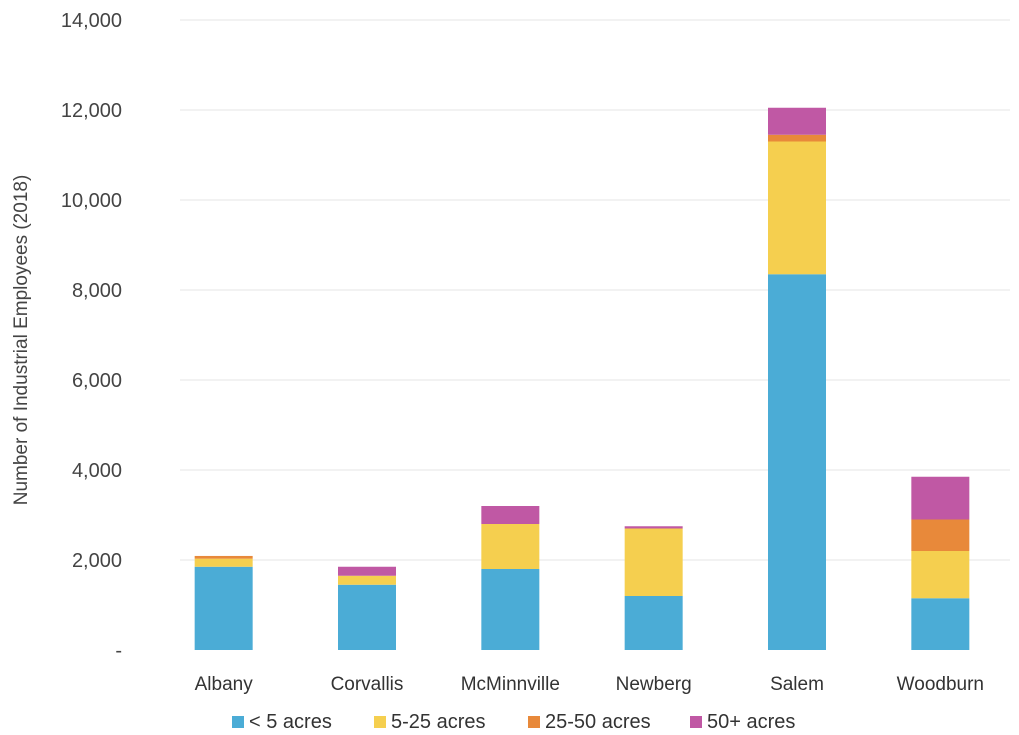  What do you see at coordinates (118, 651) in the screenshot?
I see `y-tick-label: -` at bounding box center [118, 651].